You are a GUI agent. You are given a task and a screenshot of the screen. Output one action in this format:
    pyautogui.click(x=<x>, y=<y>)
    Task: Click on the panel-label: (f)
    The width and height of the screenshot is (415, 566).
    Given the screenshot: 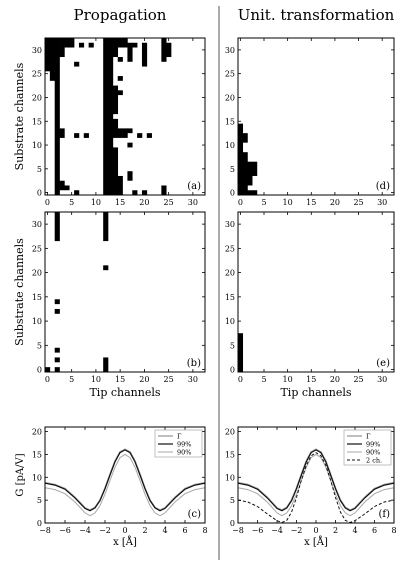 What is the action you would take?
    pyautogui.click(x=384, y=514)
    